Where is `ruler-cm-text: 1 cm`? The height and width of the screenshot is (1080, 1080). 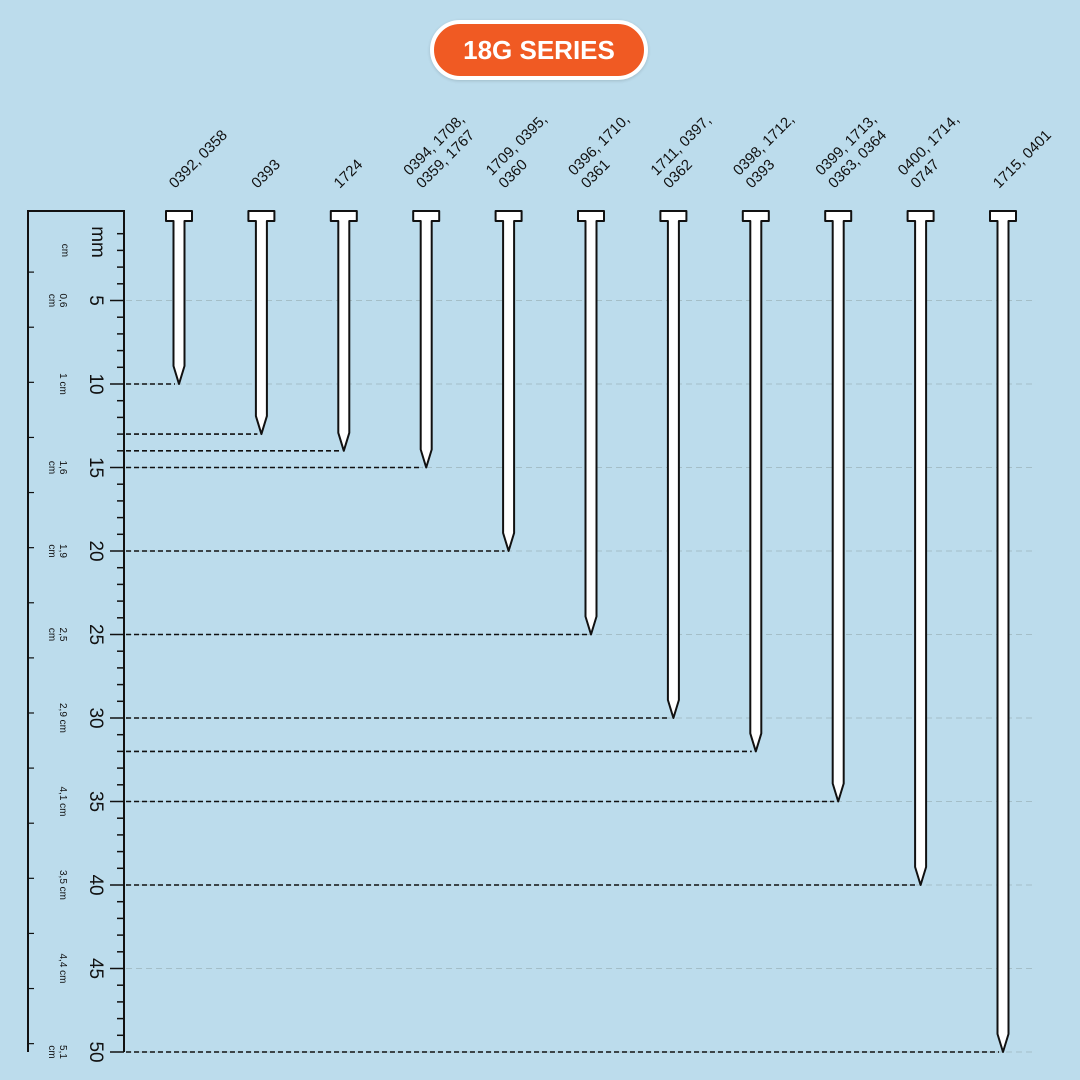
ruler-cm-text: 1 cm is located at coordinates (62, 384).